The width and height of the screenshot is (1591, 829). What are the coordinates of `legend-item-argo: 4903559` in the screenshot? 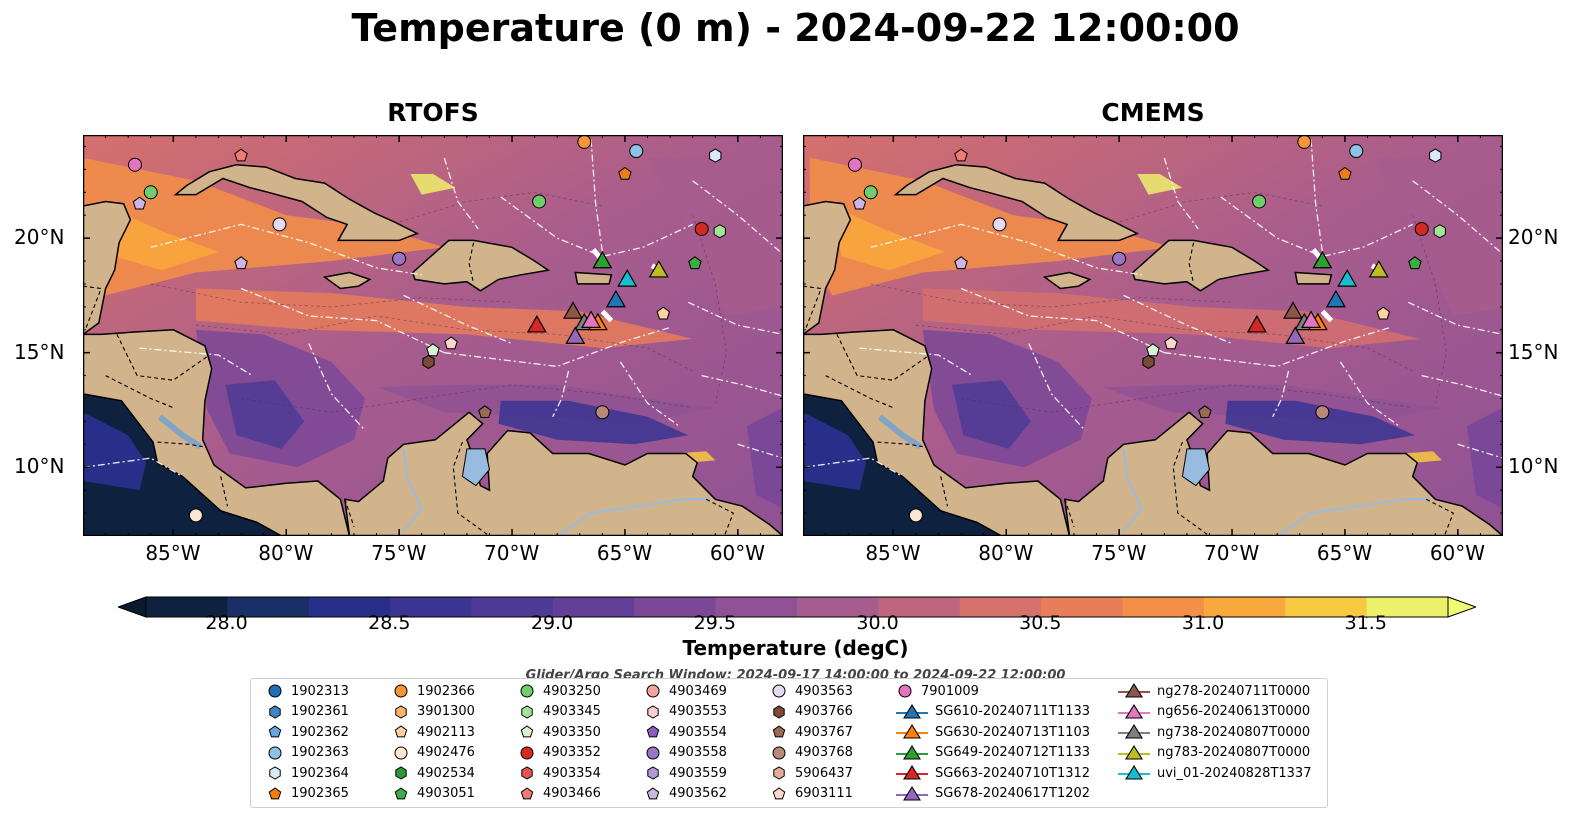 It's located at (685, 773).